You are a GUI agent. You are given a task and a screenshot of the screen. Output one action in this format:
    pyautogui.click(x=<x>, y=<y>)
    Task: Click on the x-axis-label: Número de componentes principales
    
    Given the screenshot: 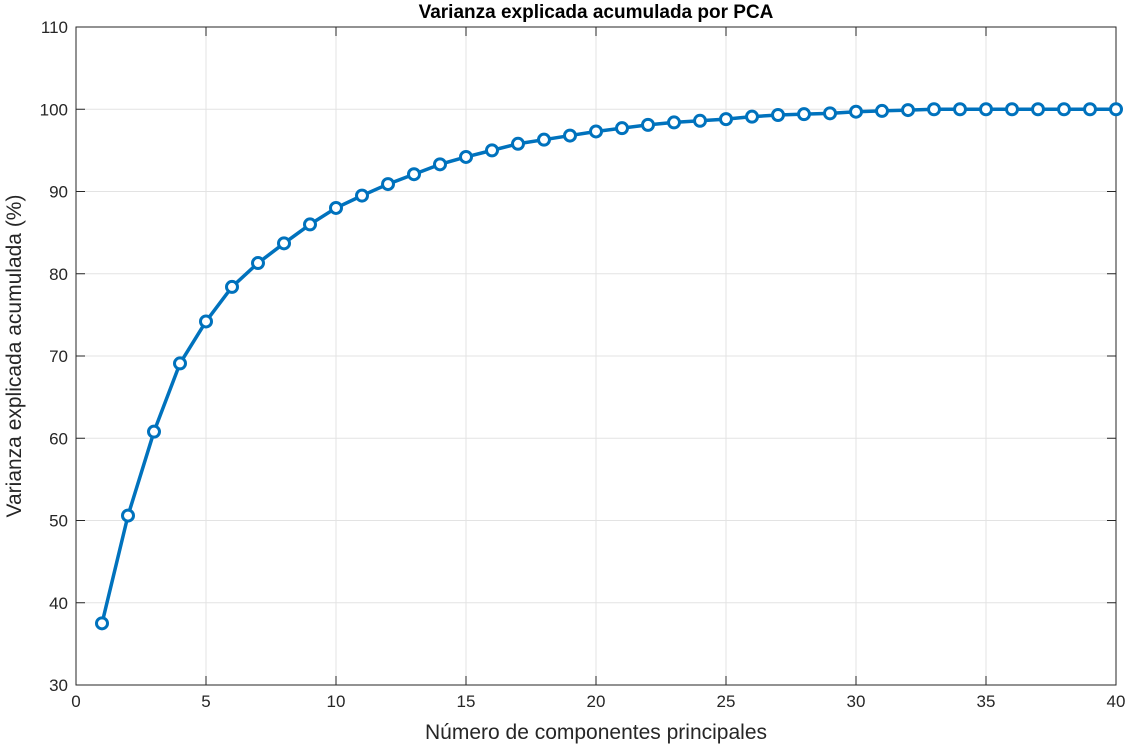 What is the action you would take?
    pyautogui.click(x=596, y=732)
    